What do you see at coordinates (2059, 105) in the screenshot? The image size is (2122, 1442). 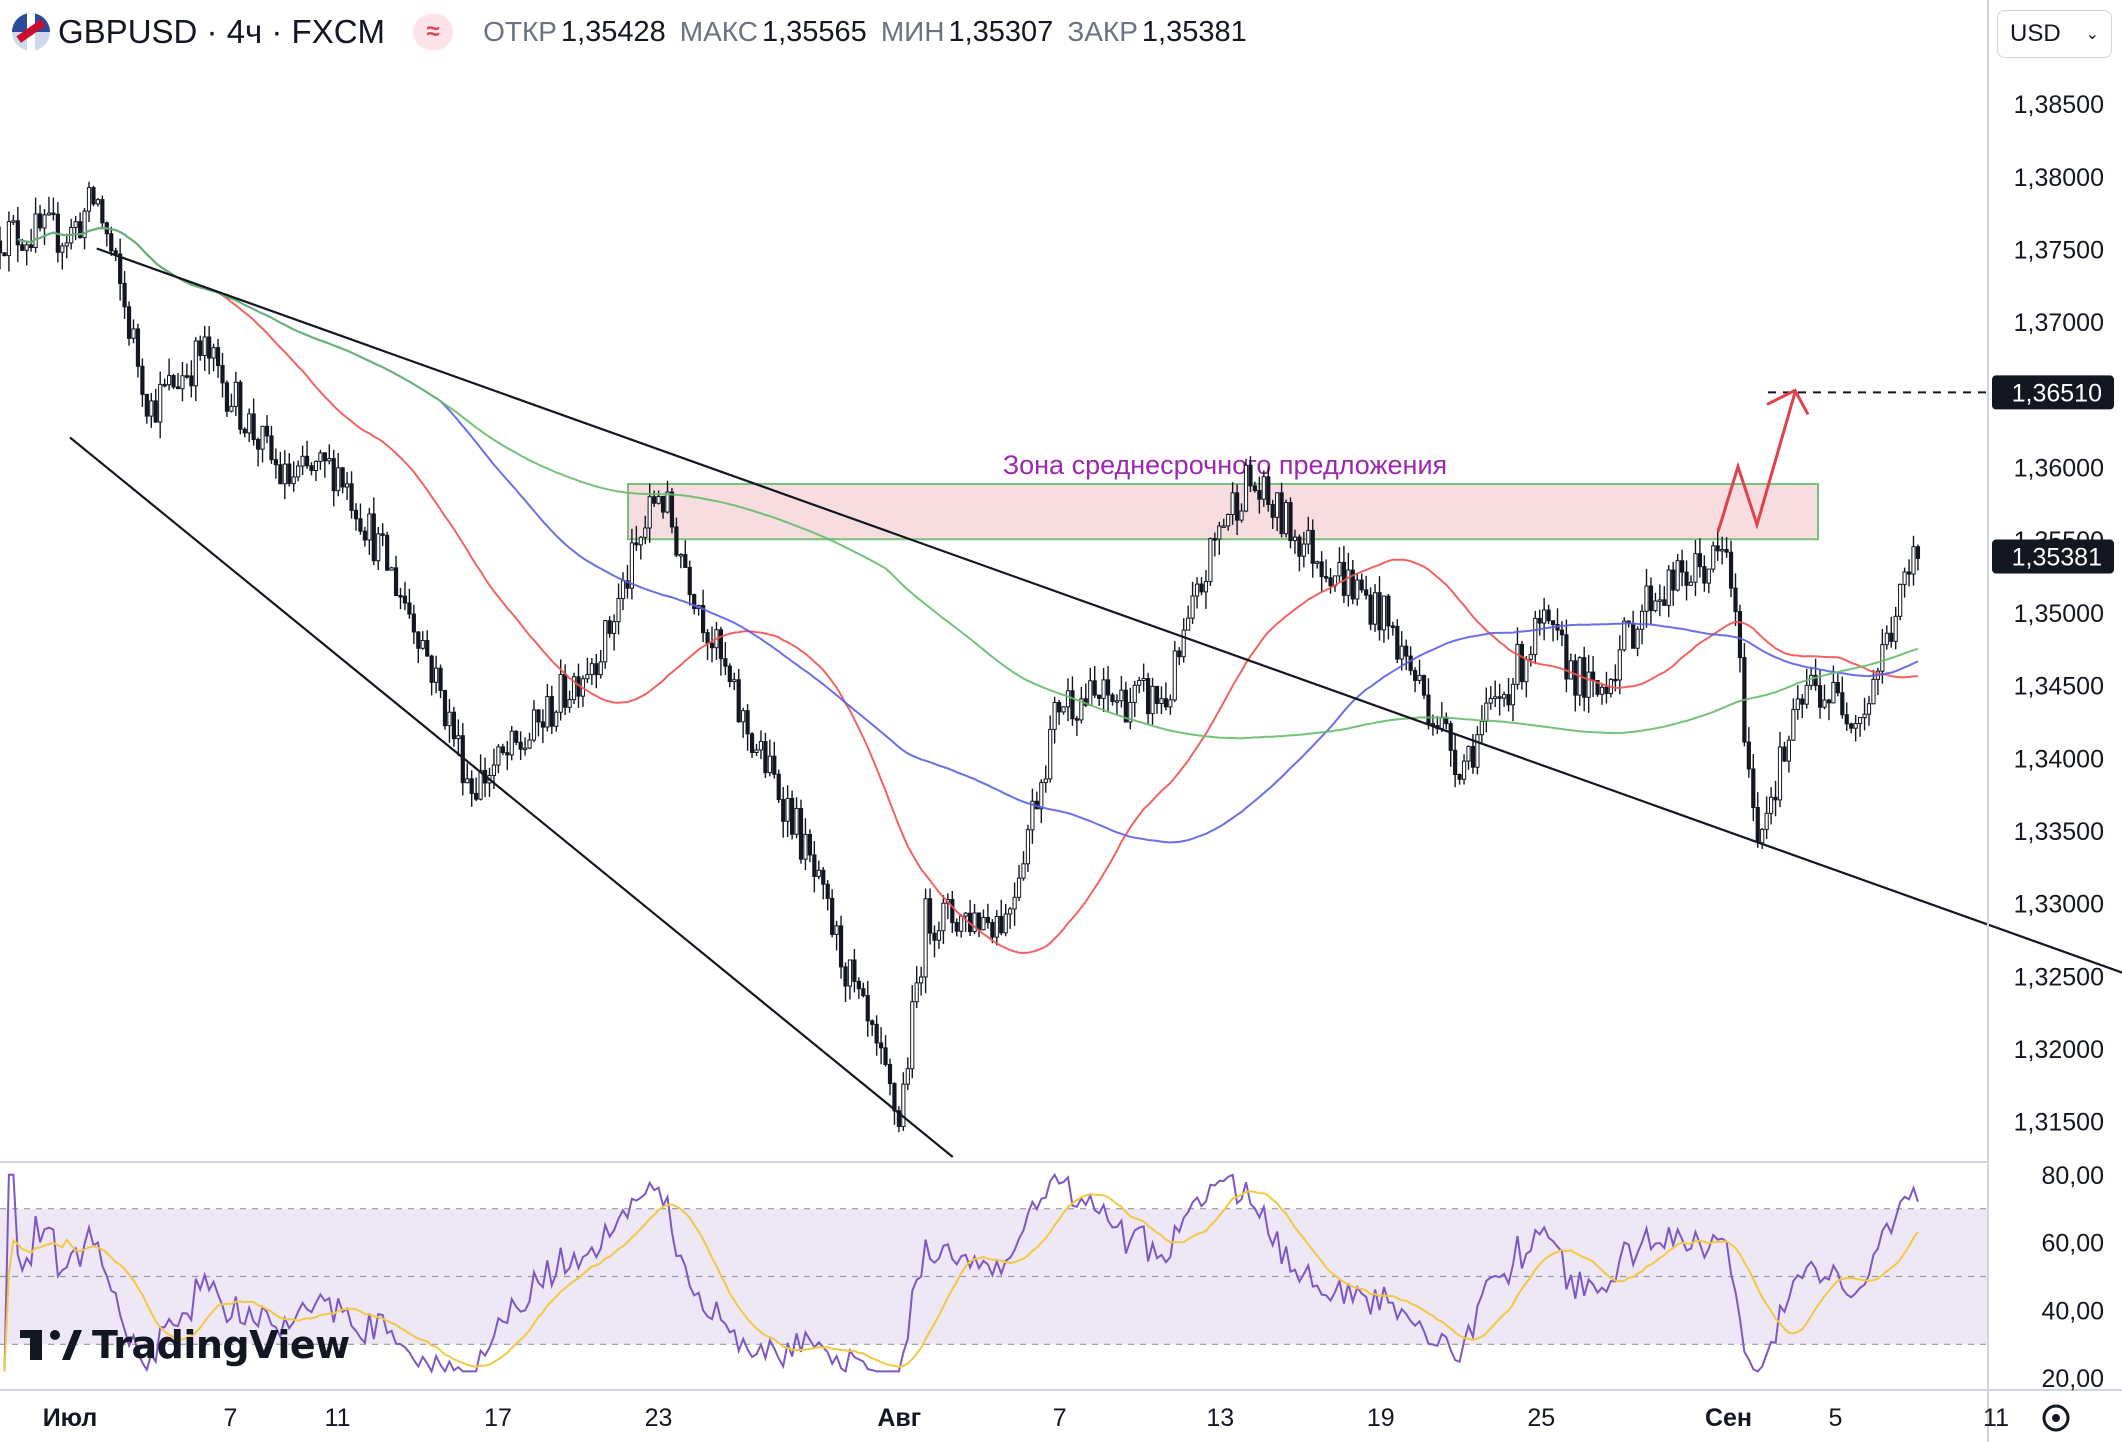 I see `price-tick-label: 1,38500` at bounding box center [2059, 105].